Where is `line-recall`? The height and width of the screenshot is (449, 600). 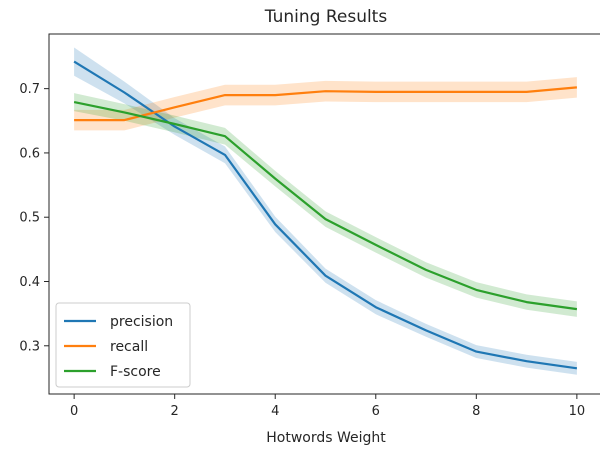 line-recall is located at coordinates (325, 104).